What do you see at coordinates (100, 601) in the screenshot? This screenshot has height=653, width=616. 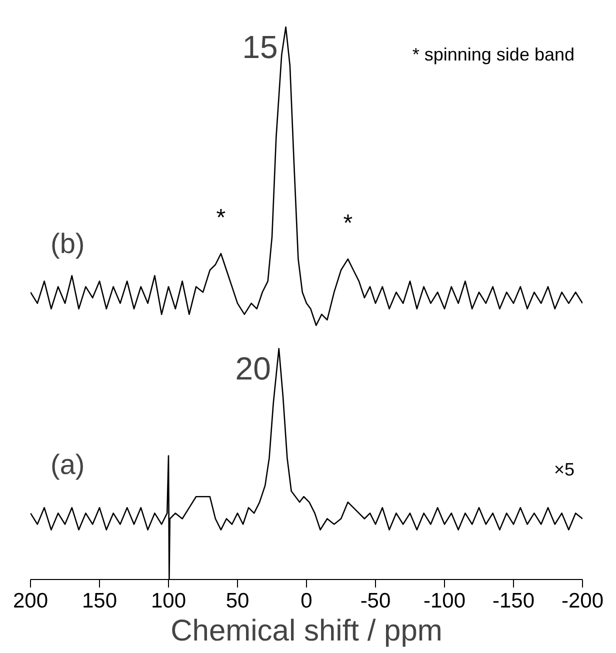 I see `x-tick-label: 150` at bounding box center [100, 601].